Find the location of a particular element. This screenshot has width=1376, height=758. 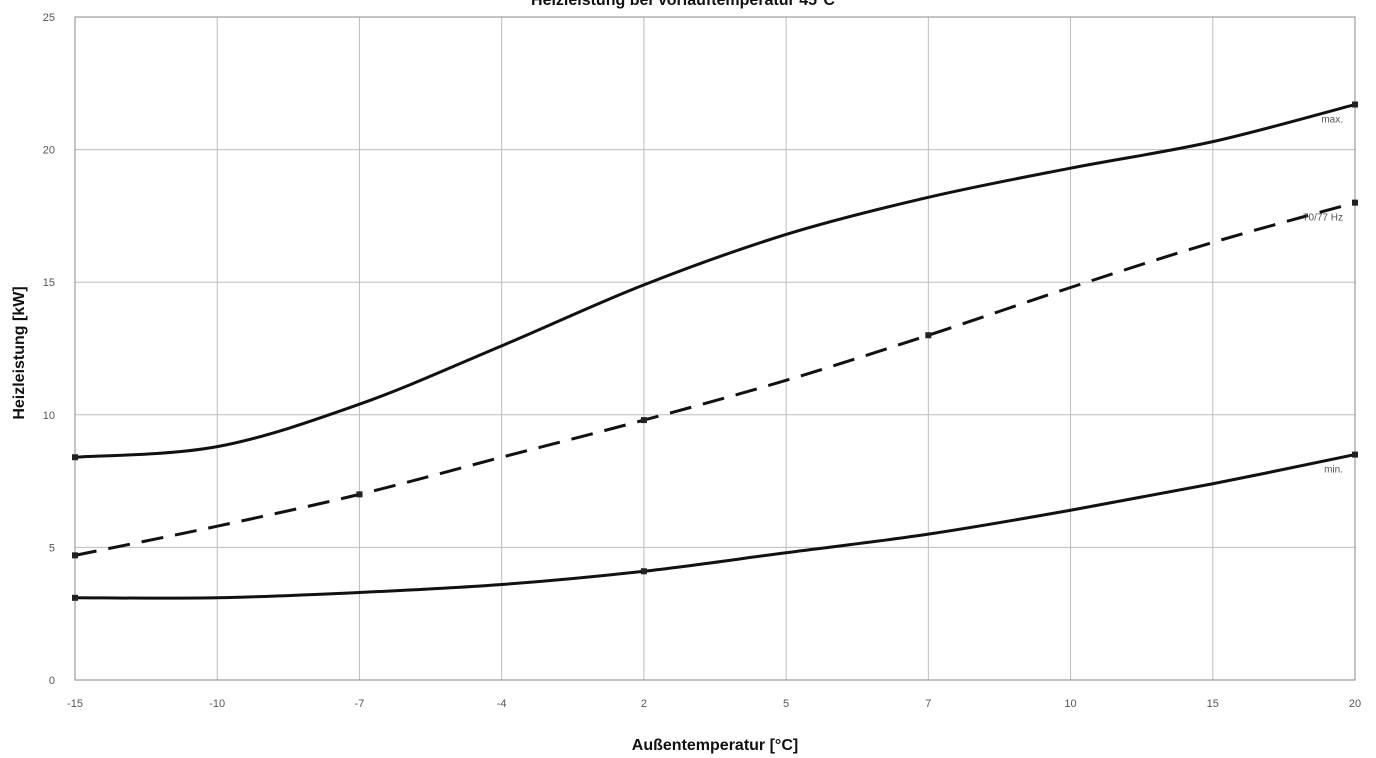

y-axis-label: Heizleistung [kW] is located at coordinates (19, 352).